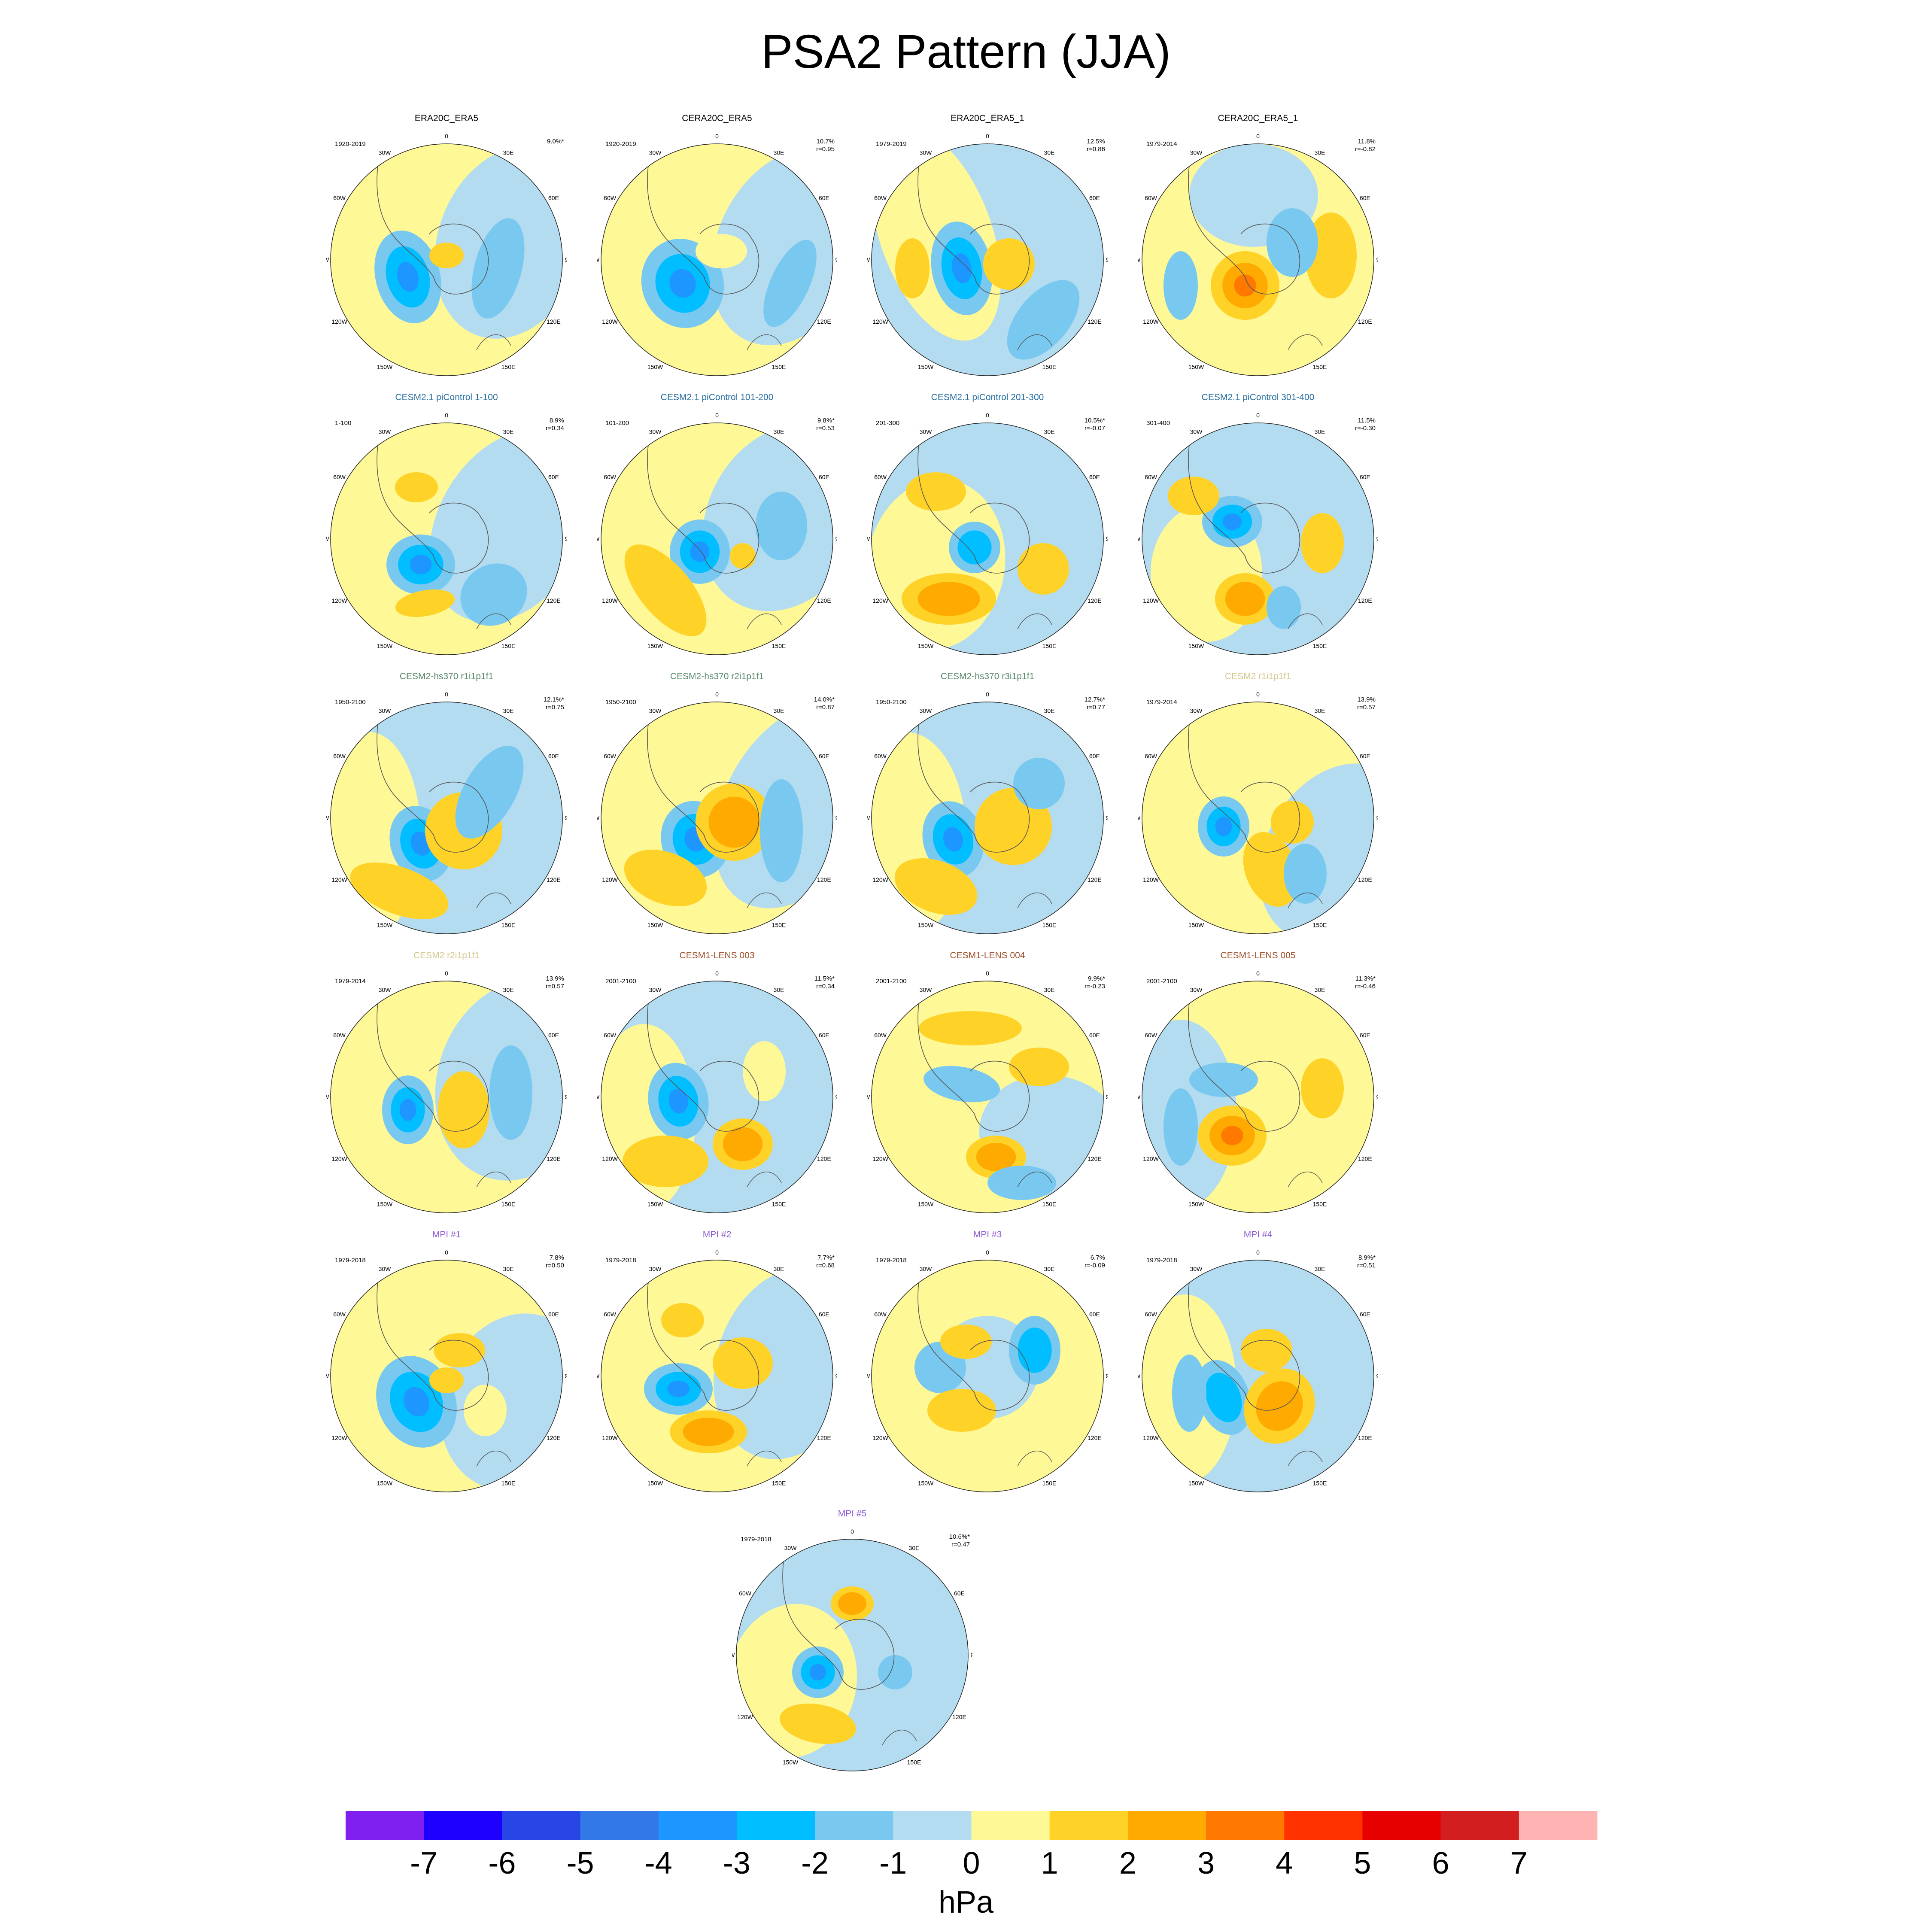 The image size is (1932, 1932). What do you see at coordinates (555, 1265) in the screenshot?
I see `correlation-value: r=0.50` at bounding box center [555, 1265].